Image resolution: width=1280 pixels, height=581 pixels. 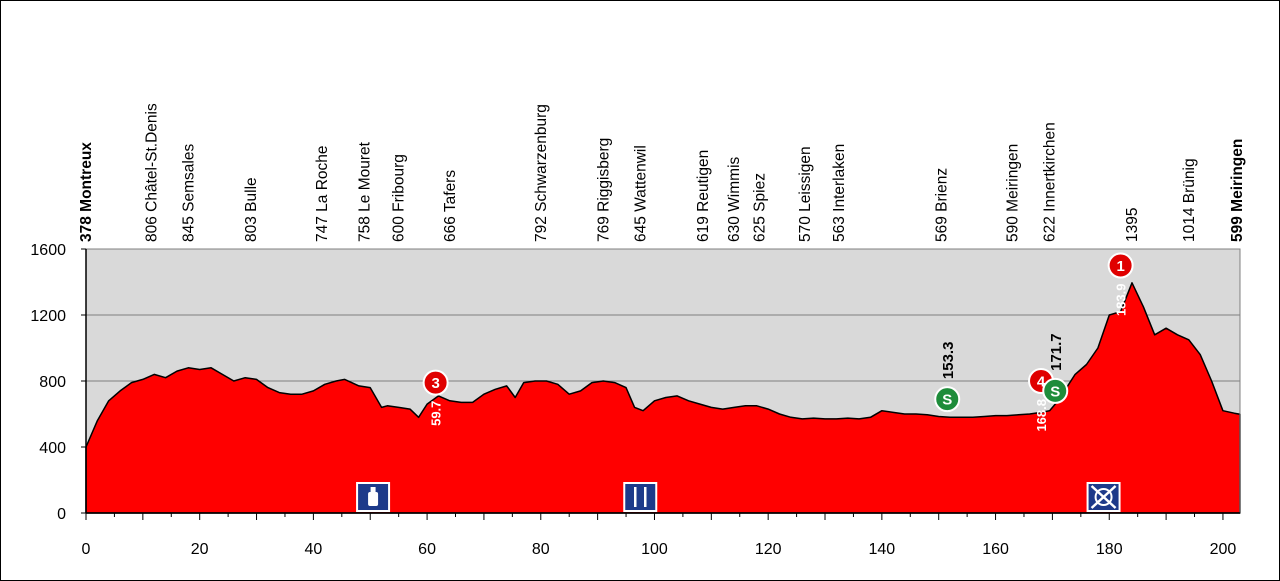 I want to click on marker-label: 3, so click(x=435, y=383).